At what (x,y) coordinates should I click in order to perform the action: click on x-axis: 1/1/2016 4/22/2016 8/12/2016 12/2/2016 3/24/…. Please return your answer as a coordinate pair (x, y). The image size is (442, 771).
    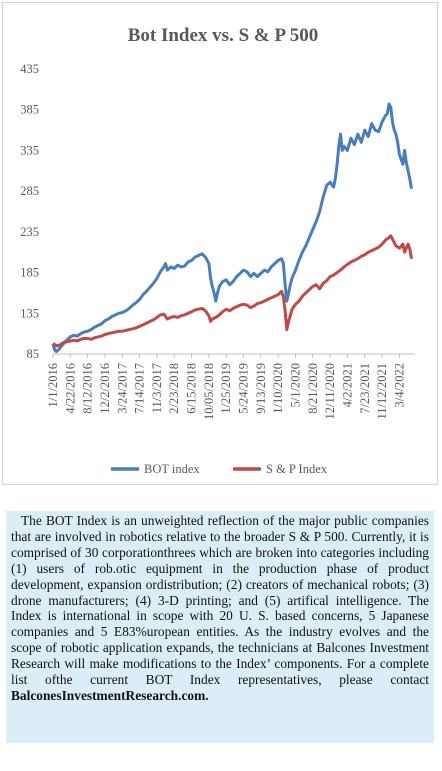
    Looking at the image, I should click on (230, 386).